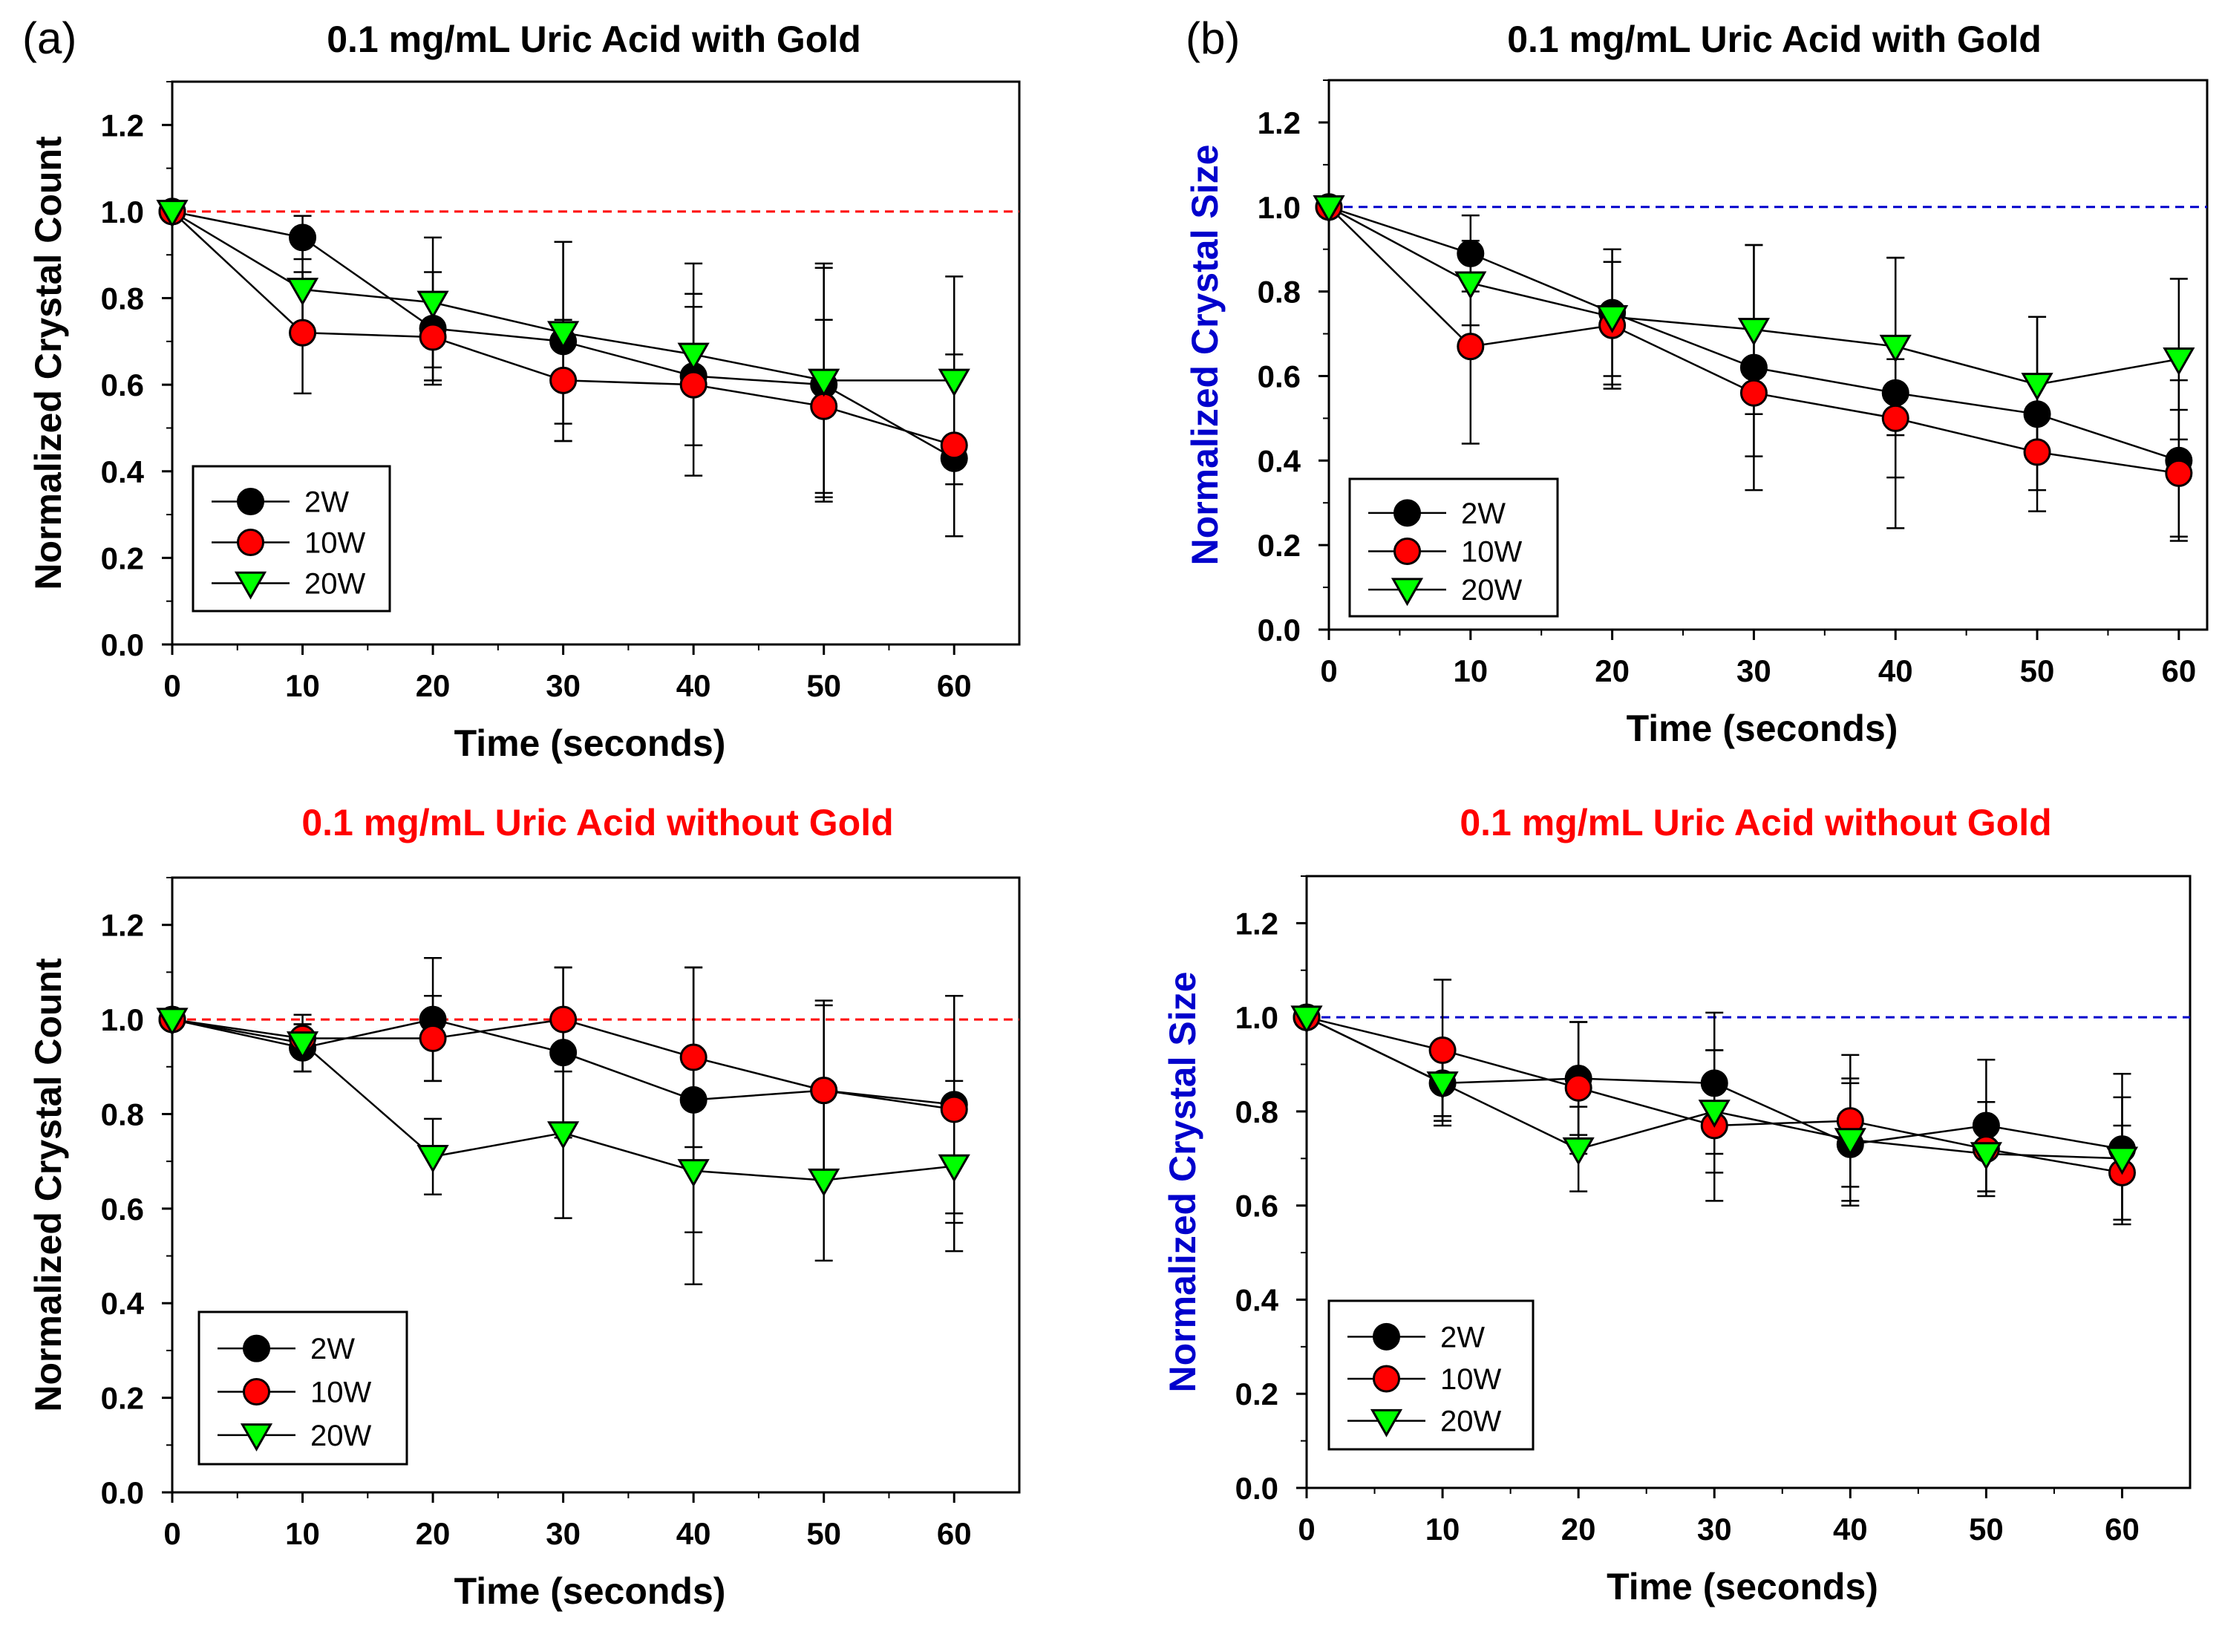 The width and height of the screenshot is (2222, 1652). Describe the element at coordinates (48, 363) in the screenshot. I see `y-axis-label: Normalized Crystal Count` at that location.